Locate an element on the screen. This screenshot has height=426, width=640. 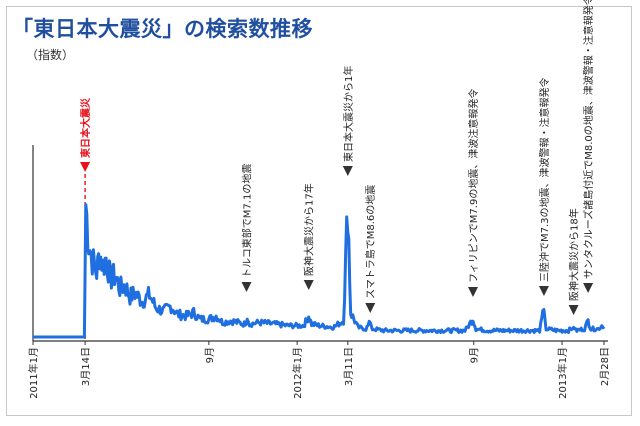
x-tick-label: 2013年1月 is located at coordinates (562, 373).